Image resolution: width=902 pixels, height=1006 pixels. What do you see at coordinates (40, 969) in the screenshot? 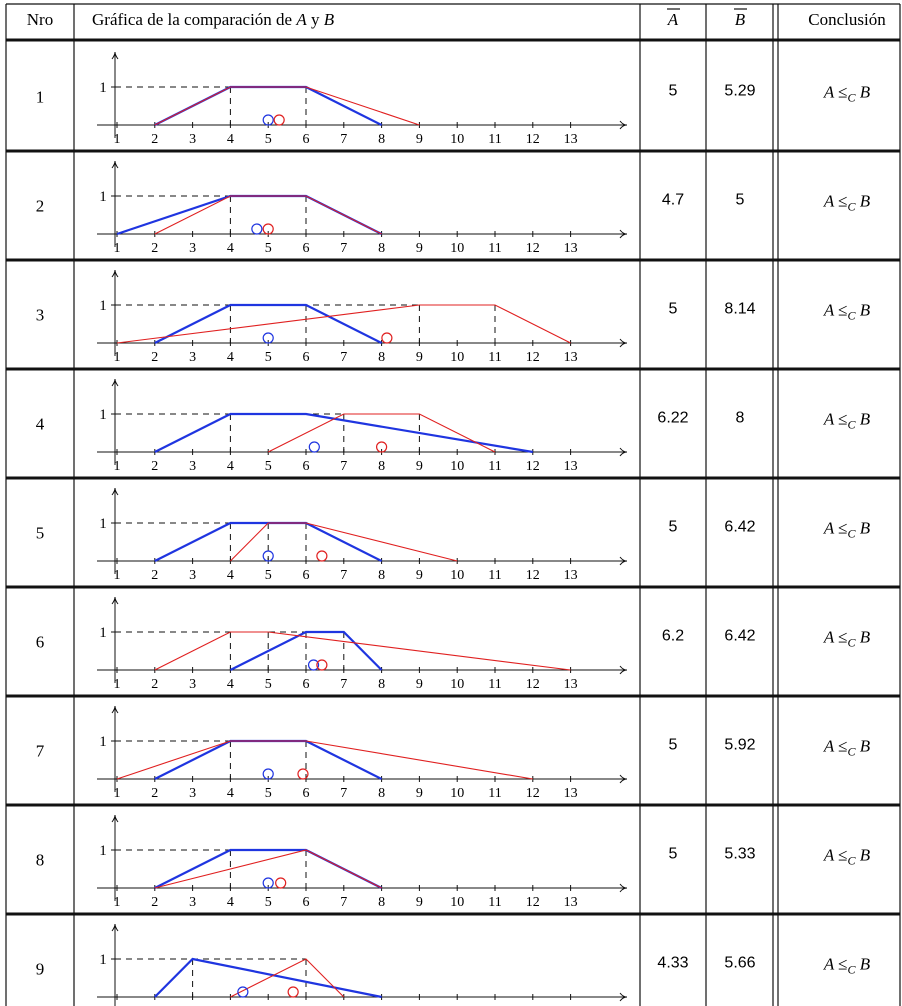
I see `row-number: 9` at bounding box center [40, 969].